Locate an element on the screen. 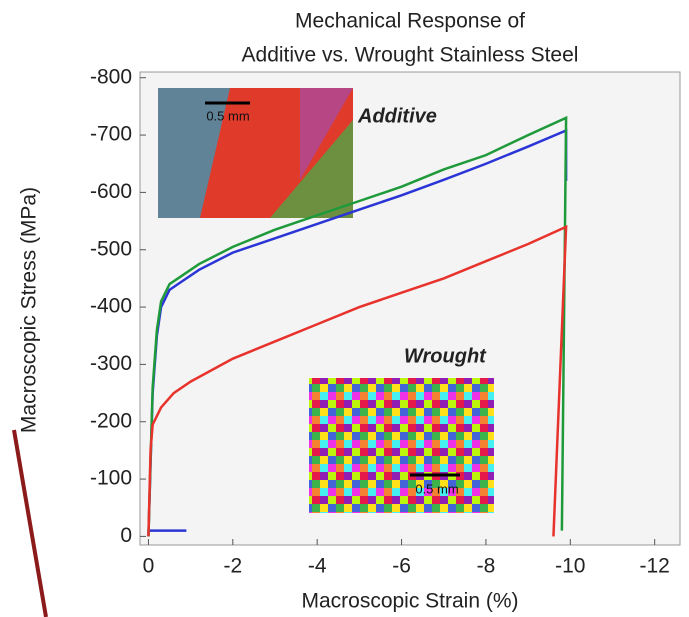 The width and height of the screenshot is (689, 617). legend-label: Additive is located at coordinates (397, 116).